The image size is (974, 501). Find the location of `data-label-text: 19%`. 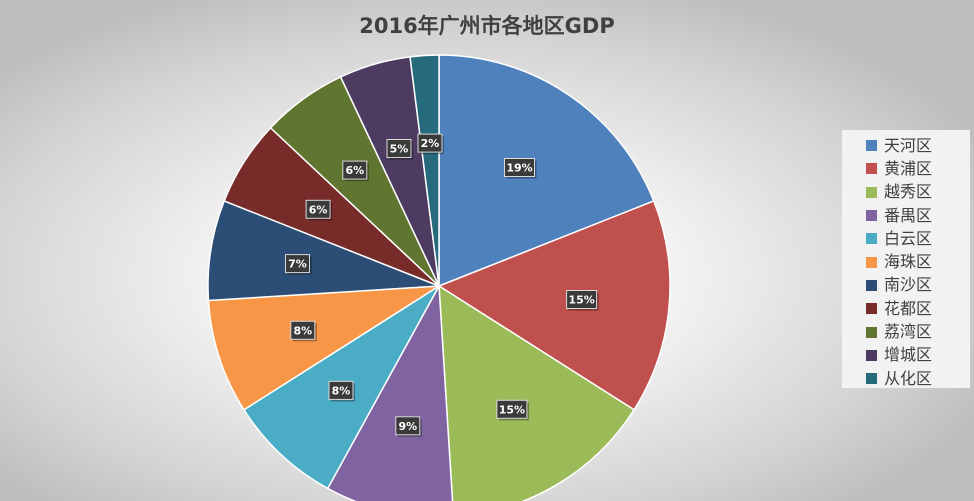

data-label-text: 19% is located at coordinates (519, 168).